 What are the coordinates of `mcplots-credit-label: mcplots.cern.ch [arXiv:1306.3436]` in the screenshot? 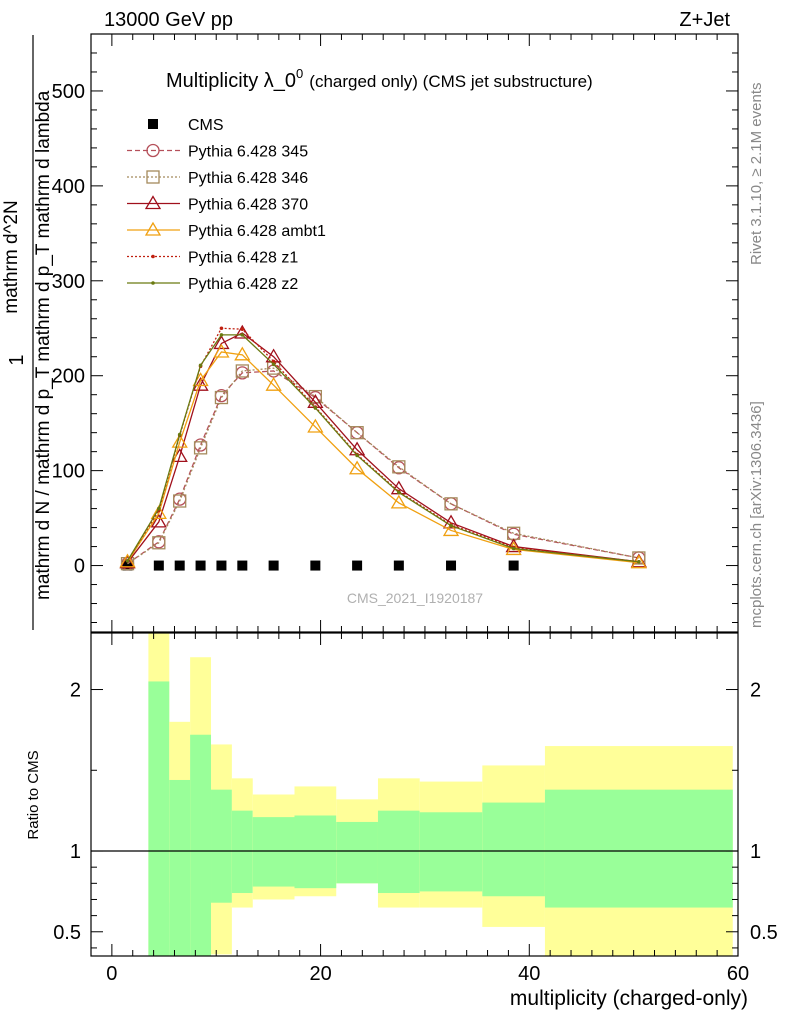 It's located at (756, 514).